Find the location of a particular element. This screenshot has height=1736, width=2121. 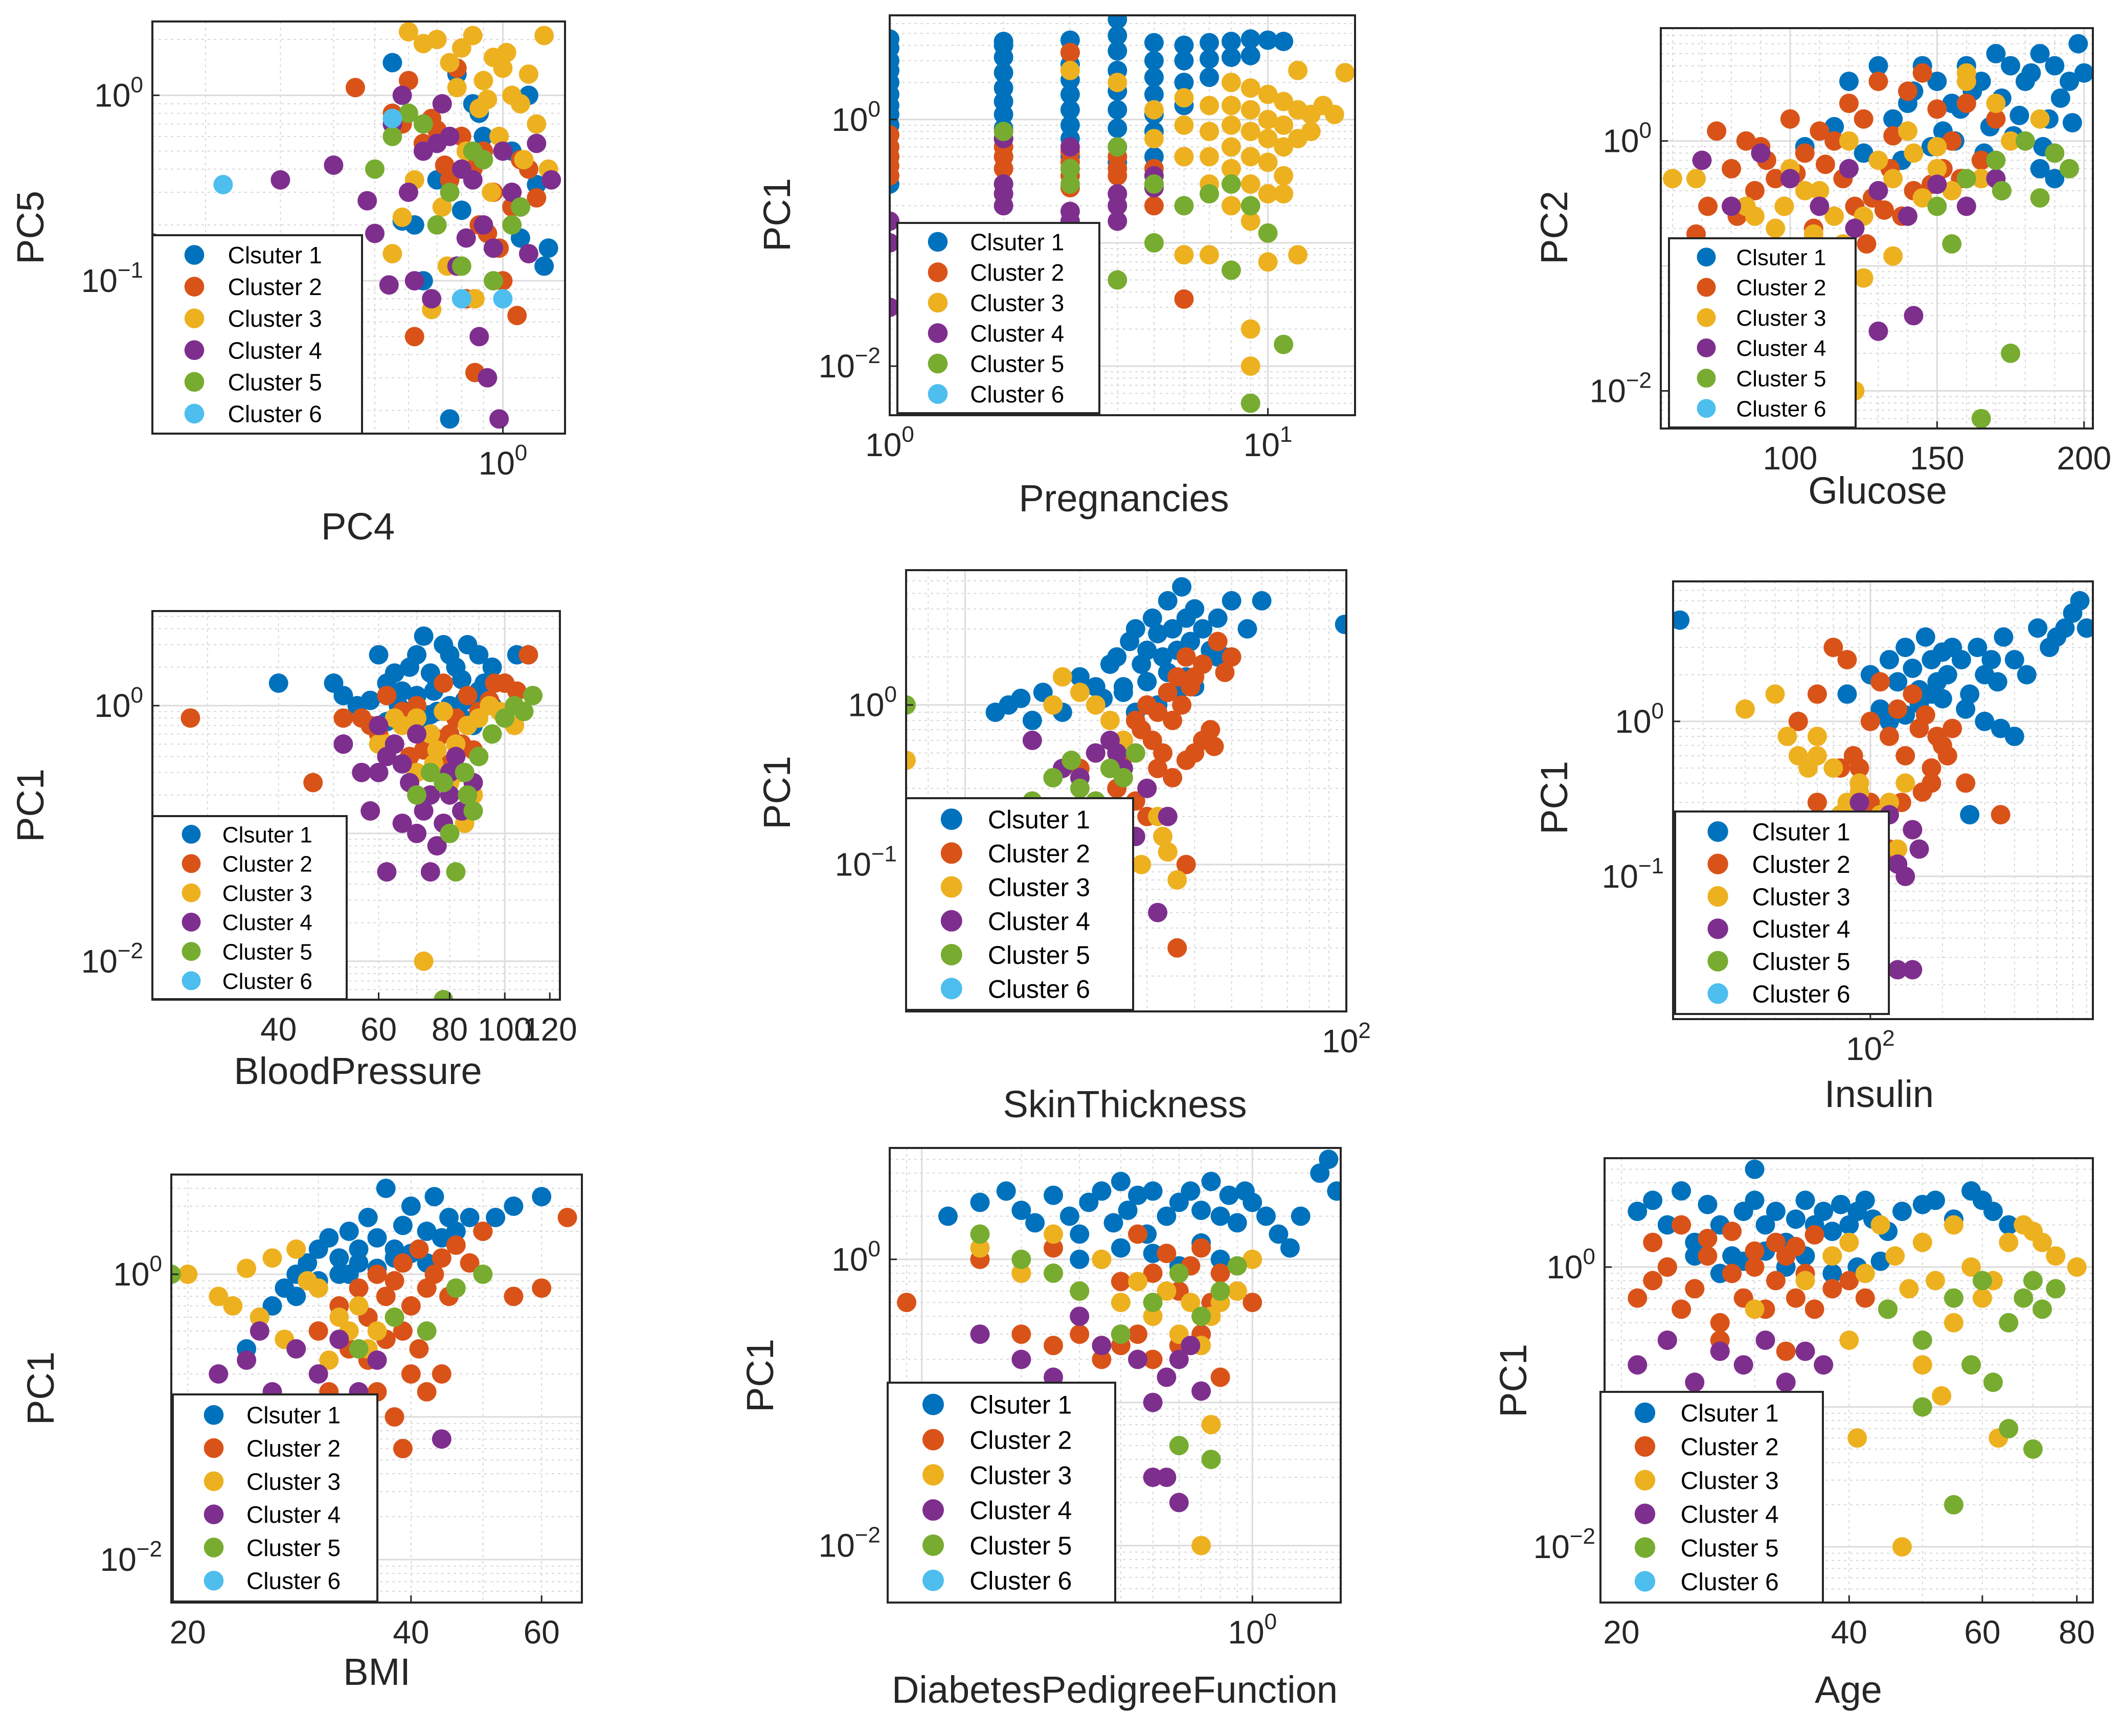

legend-label-cluster-5: Cluster 5 is located at coordinates (294, 1548).